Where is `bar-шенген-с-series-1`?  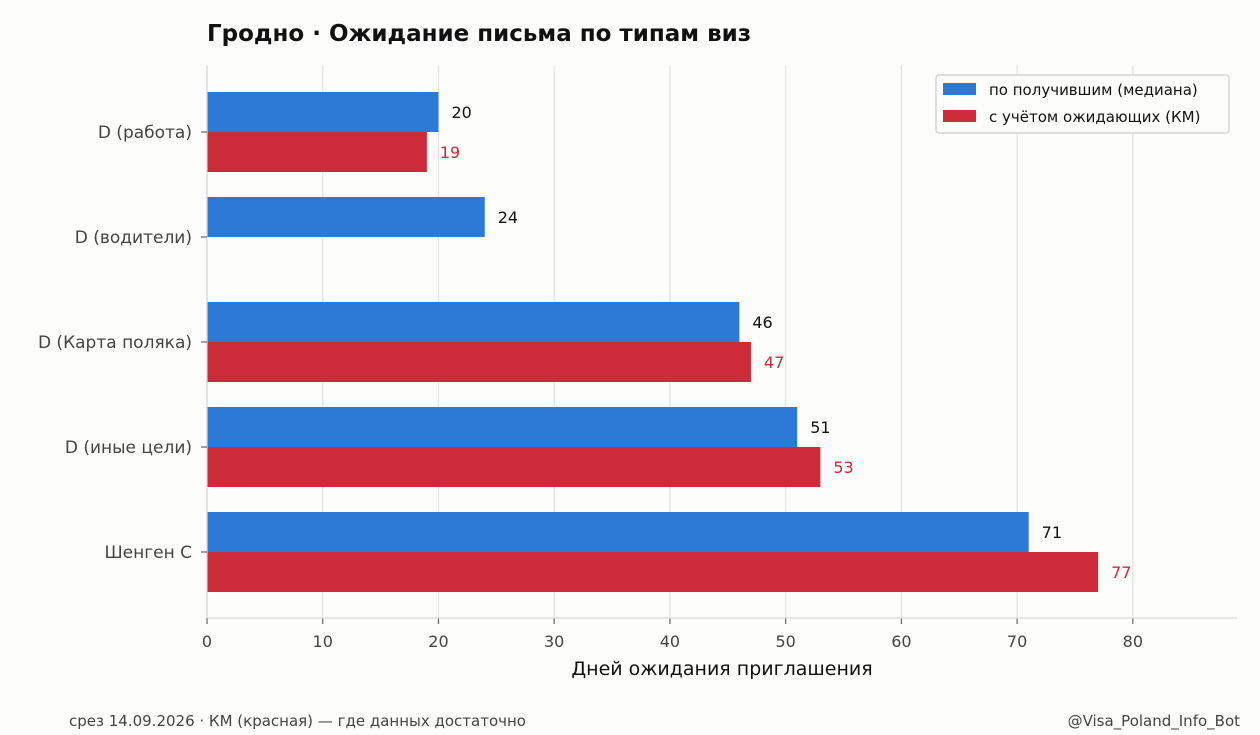 bar-шенген-с-series-1 is located at coordinates (618, 532).